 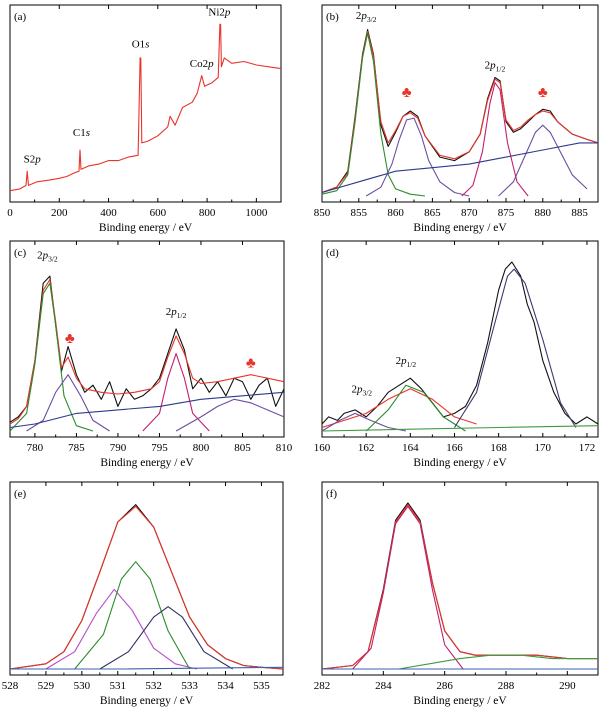 What do you see at coordinates (383, 686) in the screenshot?
I see `x-tick-label: 284` at bounding box center [383, 686].